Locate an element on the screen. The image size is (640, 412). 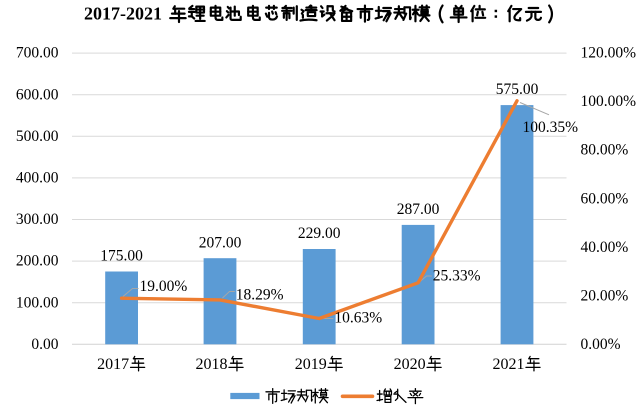
svg-text: 229.00 is located at coordinates (319, 233).